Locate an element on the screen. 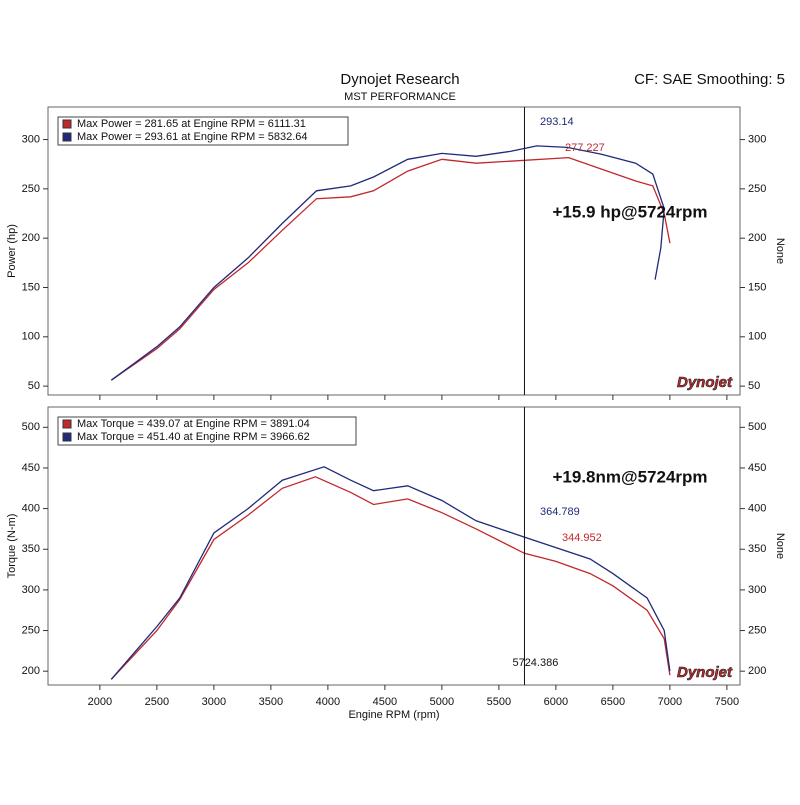  chart-title: Dynojet Research is located at coordinates (399, 79).